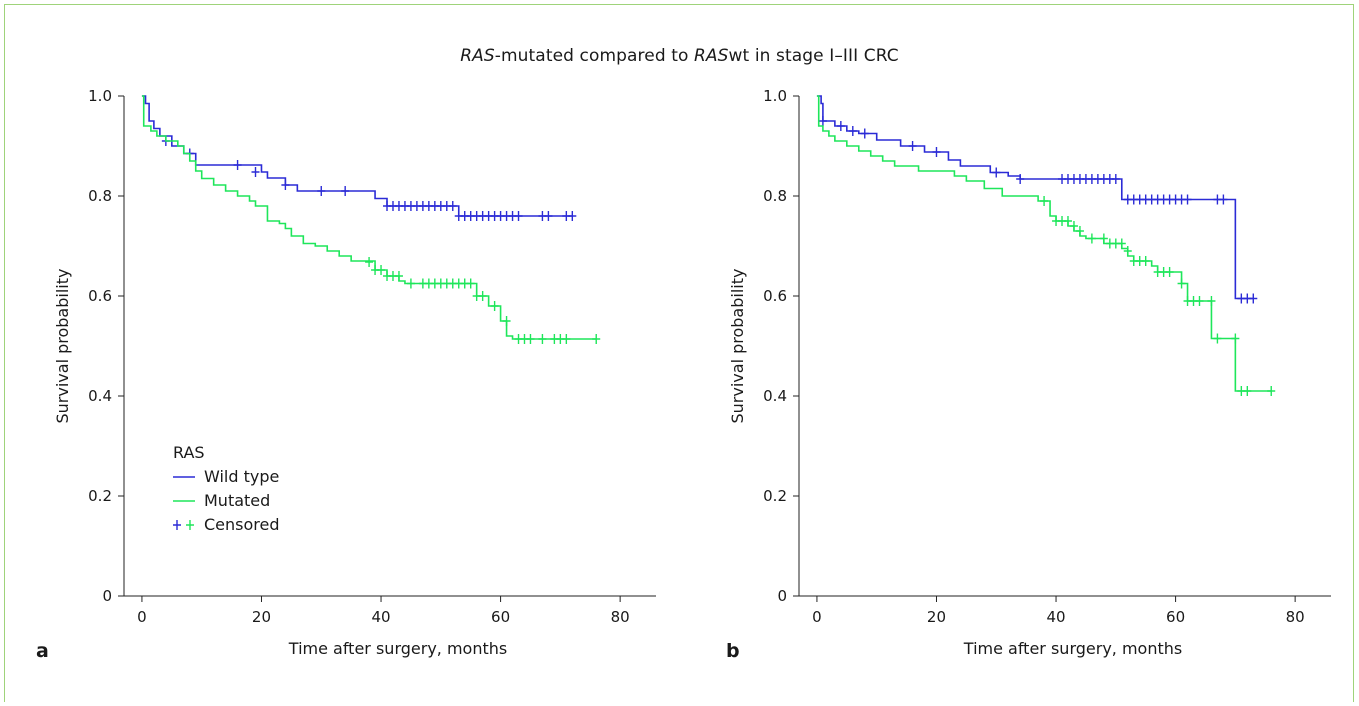  I want to click on panel-label-a: a, so click(42, 651).